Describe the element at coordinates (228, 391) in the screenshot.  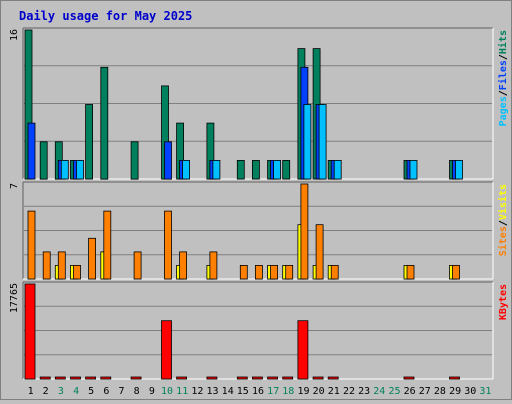
I see `x-tick-label-day-14: 14` at that location.